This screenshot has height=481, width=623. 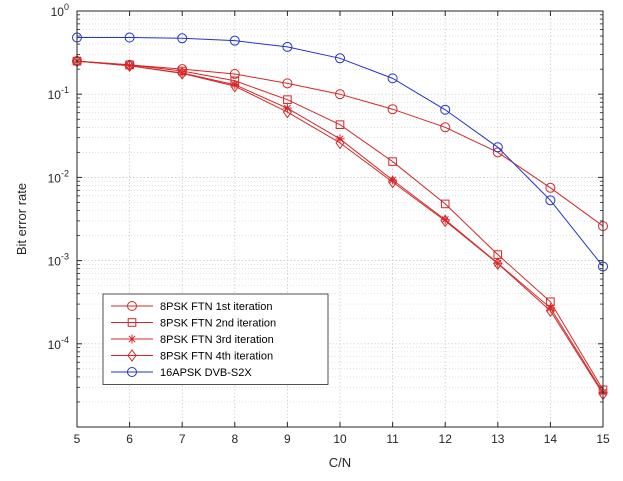 What do you see at coordinates (58, 260) in the screenshot?
I see `y-tick-label: 10⁻³` at bounding box center [58, 260].